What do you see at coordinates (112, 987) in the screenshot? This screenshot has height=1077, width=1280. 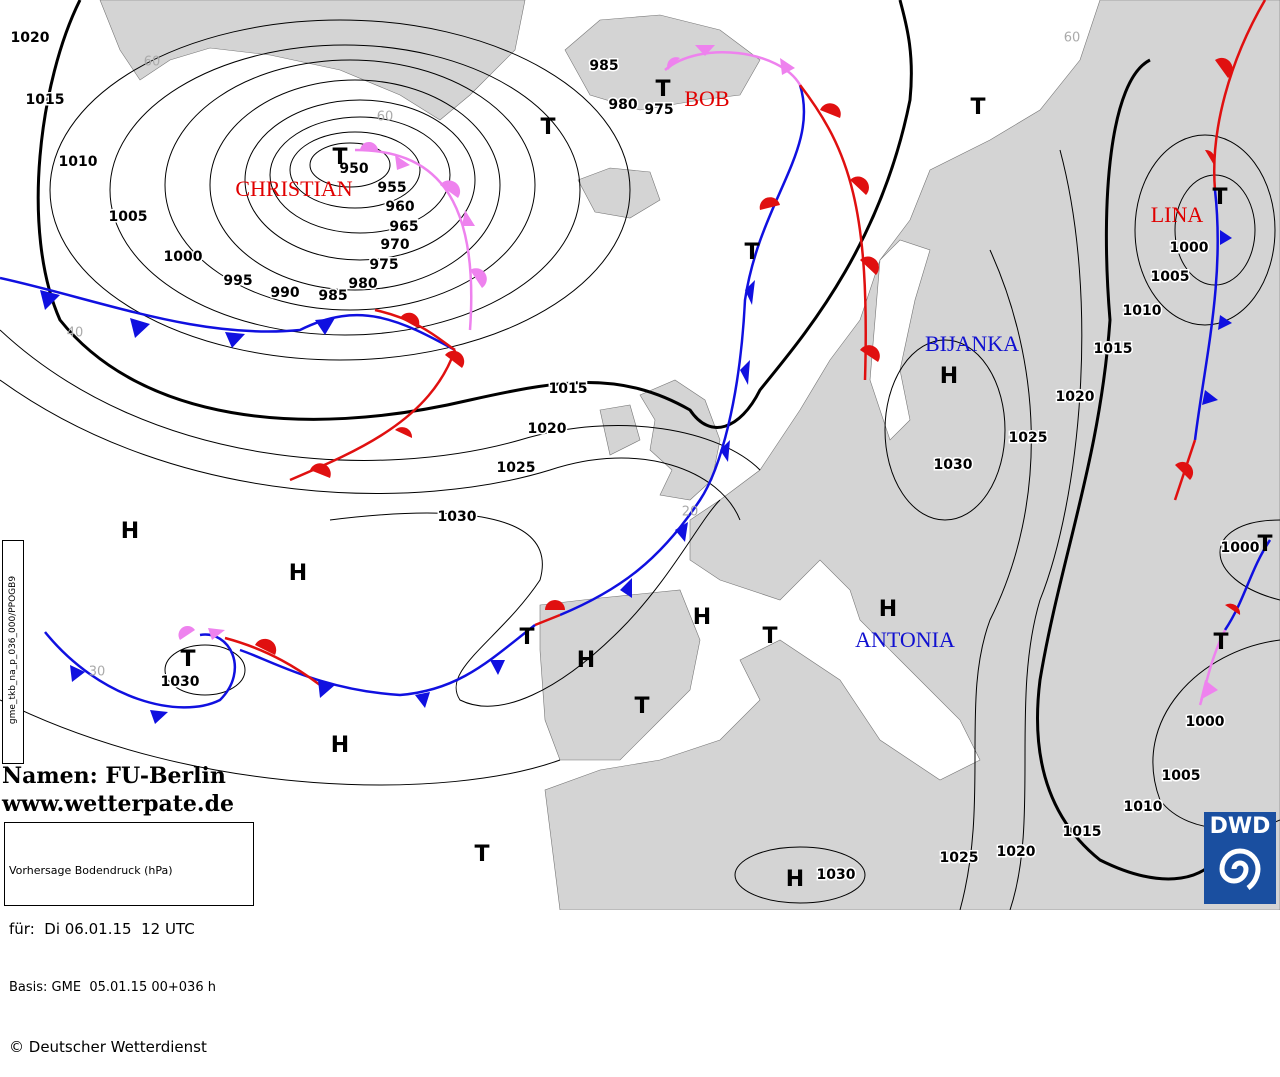 I see `info-basis: Basis: GME 05.01.15 00+036 h` at bounding box center [112, 987].